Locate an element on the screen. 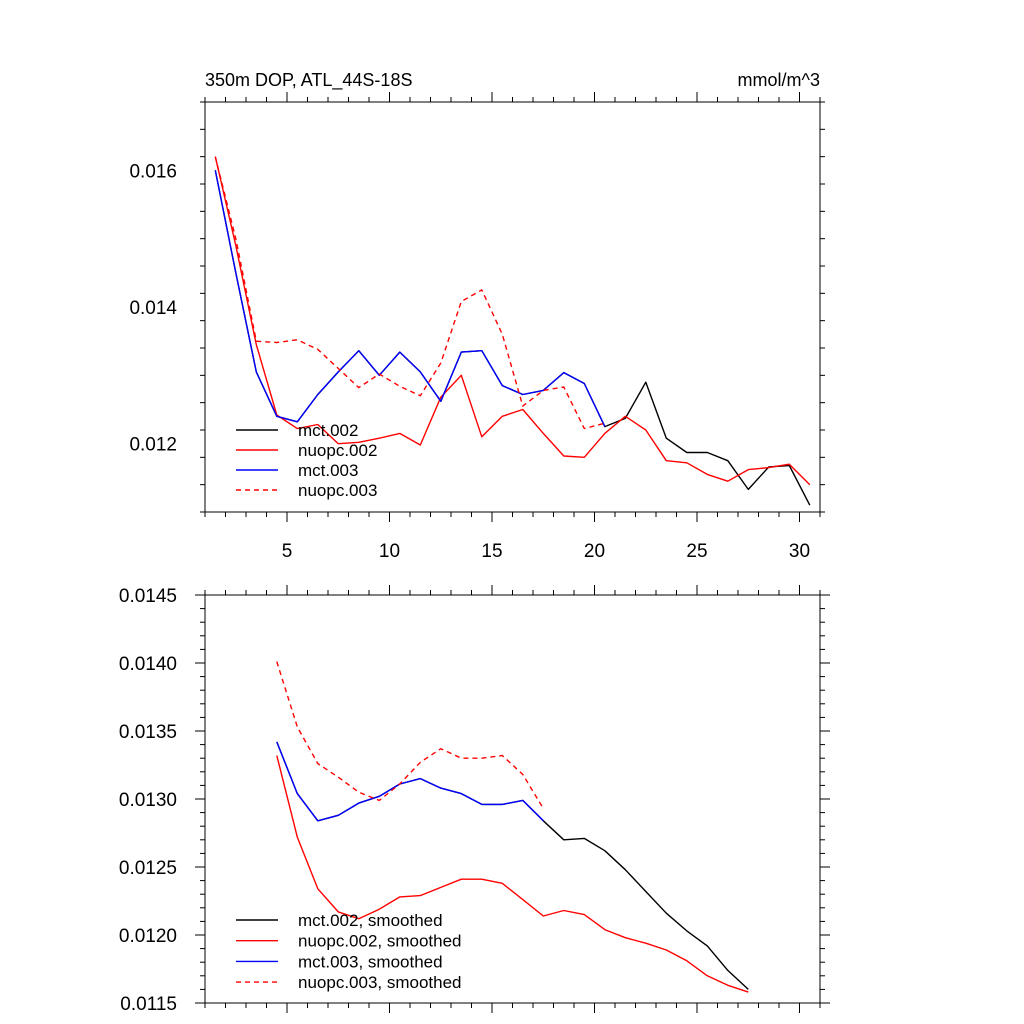 The height and width of the screenshot is (1024, 1024). y-tick-label: 0.012 is located at coordinates (153, 445).